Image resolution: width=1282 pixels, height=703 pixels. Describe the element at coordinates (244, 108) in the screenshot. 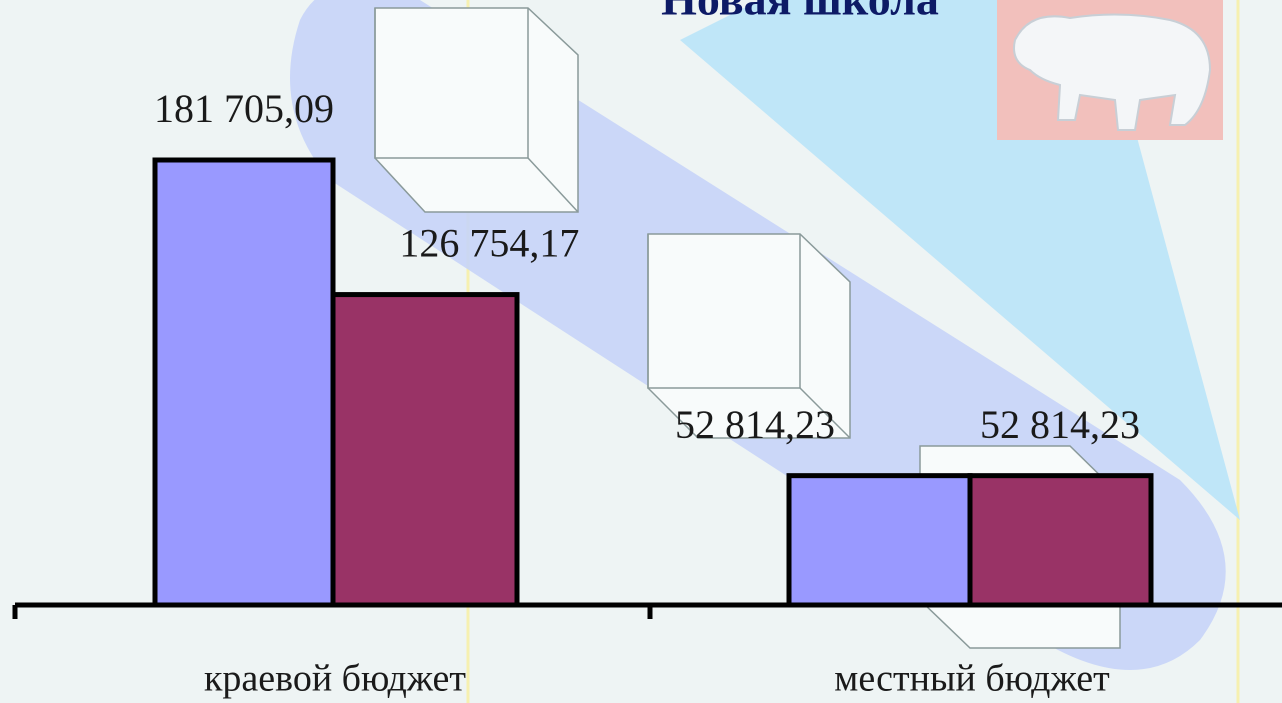

I see `data-label: 181 705,09` at that location.